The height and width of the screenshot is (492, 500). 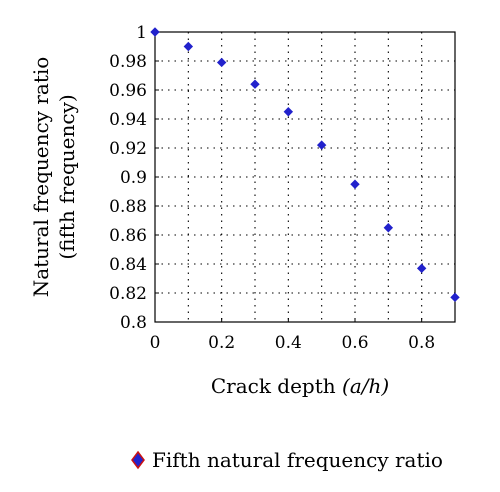 I want to click on x-tick-label: 0.6, so click(x=354, y=343).